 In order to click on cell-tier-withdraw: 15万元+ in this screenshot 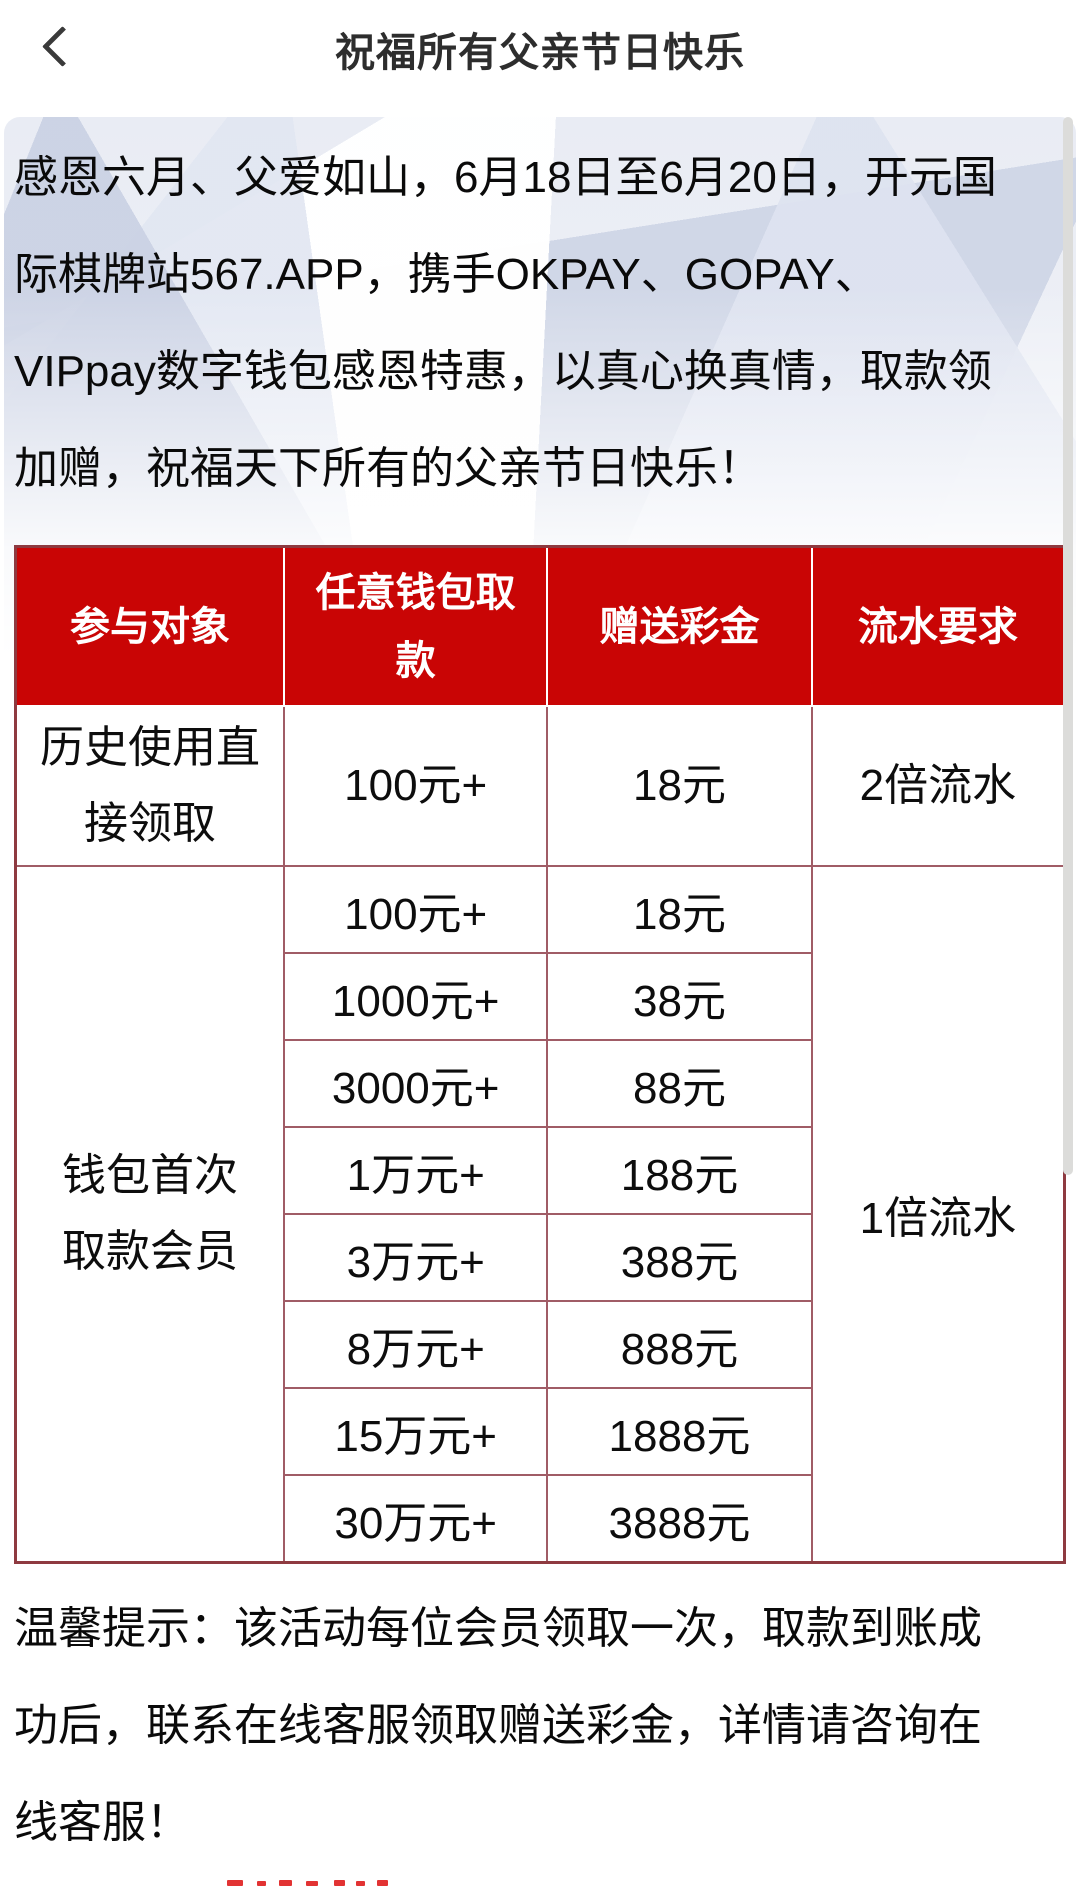, I will do `click(416, 1431)`.